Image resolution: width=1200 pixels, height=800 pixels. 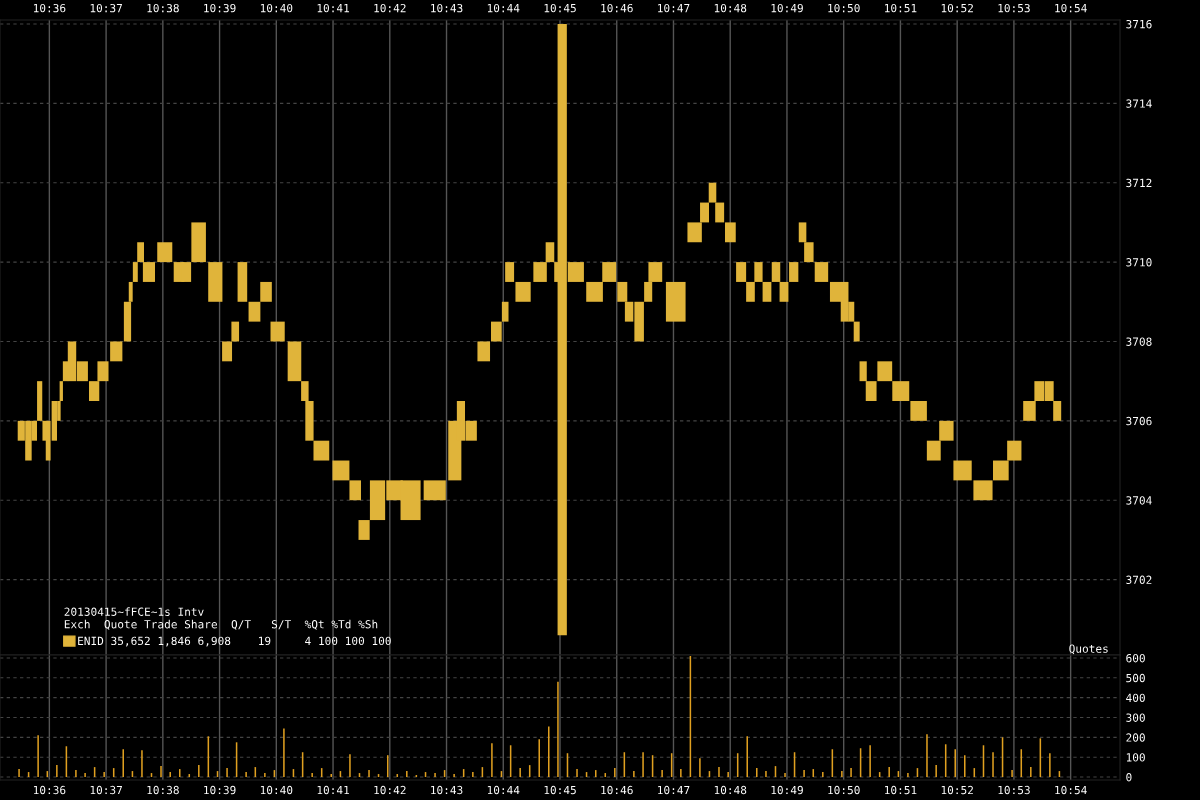 What do you see at coordinates (1129, 777) in the screenshot?
I see `y-tick-label: 0` at bounding box center [1129, 777].